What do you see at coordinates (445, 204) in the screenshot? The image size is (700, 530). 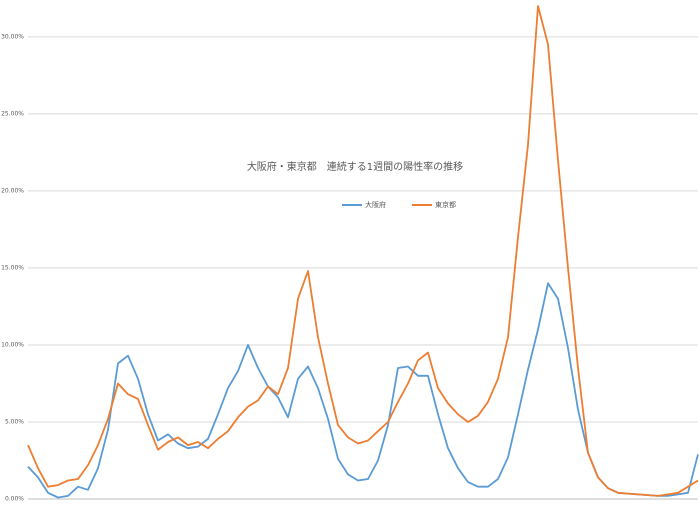 I see `legend-label: 東京都` at bounding box center [445, 204].